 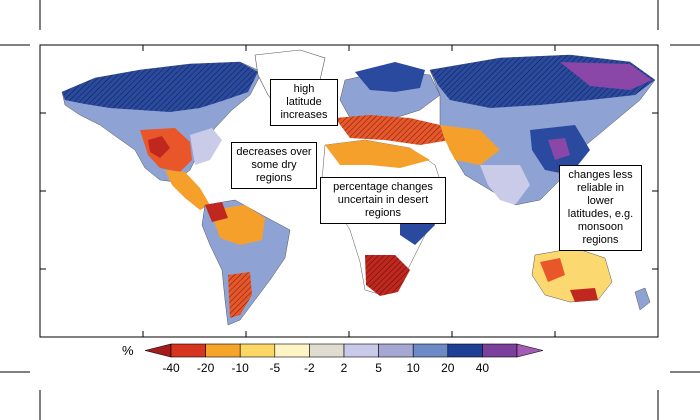 I want to click on new-zealand-region, so click(x=642, y=299).